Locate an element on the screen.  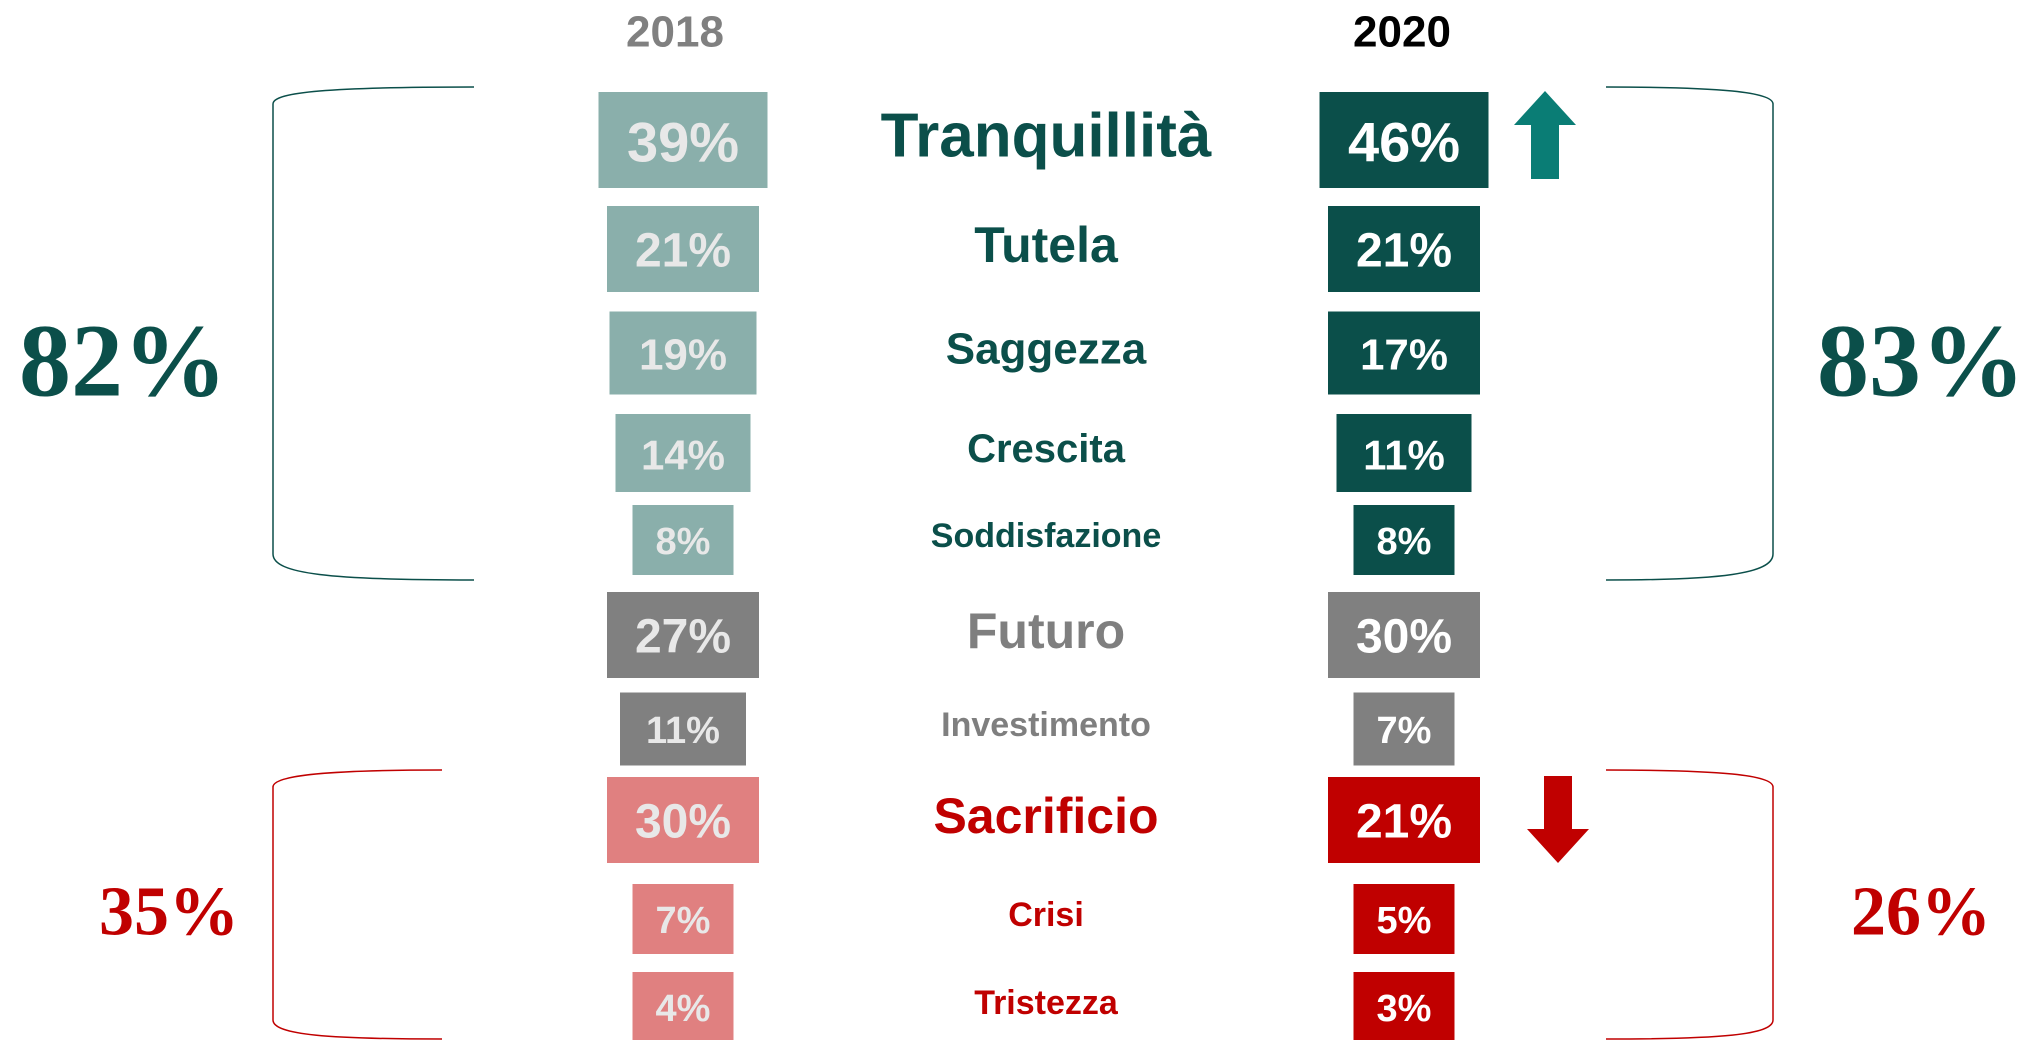
value-2018: 14% is located at coordinates (683, 455).